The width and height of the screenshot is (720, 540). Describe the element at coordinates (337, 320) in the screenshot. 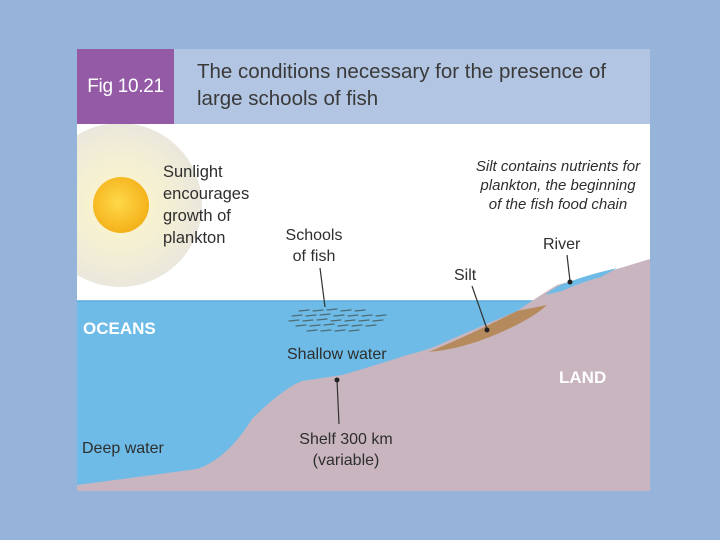

I see `school-of-fish-icon` at that location.